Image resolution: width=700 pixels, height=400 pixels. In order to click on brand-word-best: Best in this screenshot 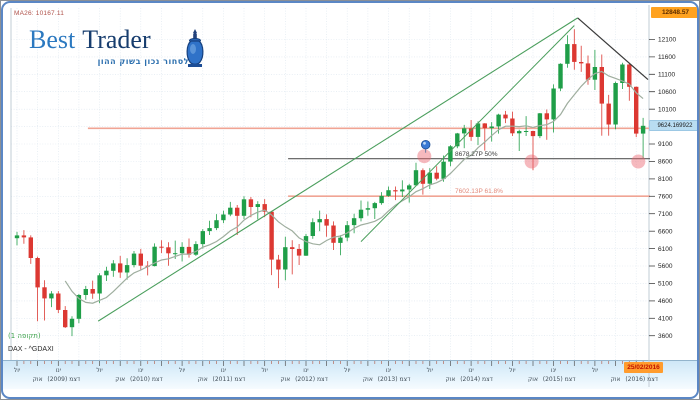, I will do `click(52, 39)`.